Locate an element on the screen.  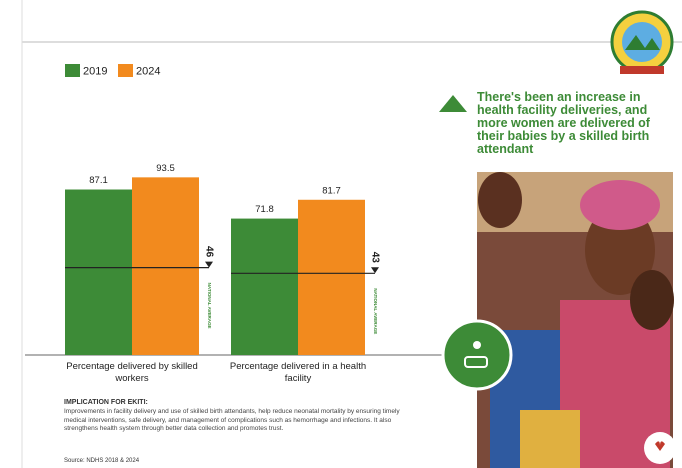
value-label: 87.1 is located at coordinates (98, 180).